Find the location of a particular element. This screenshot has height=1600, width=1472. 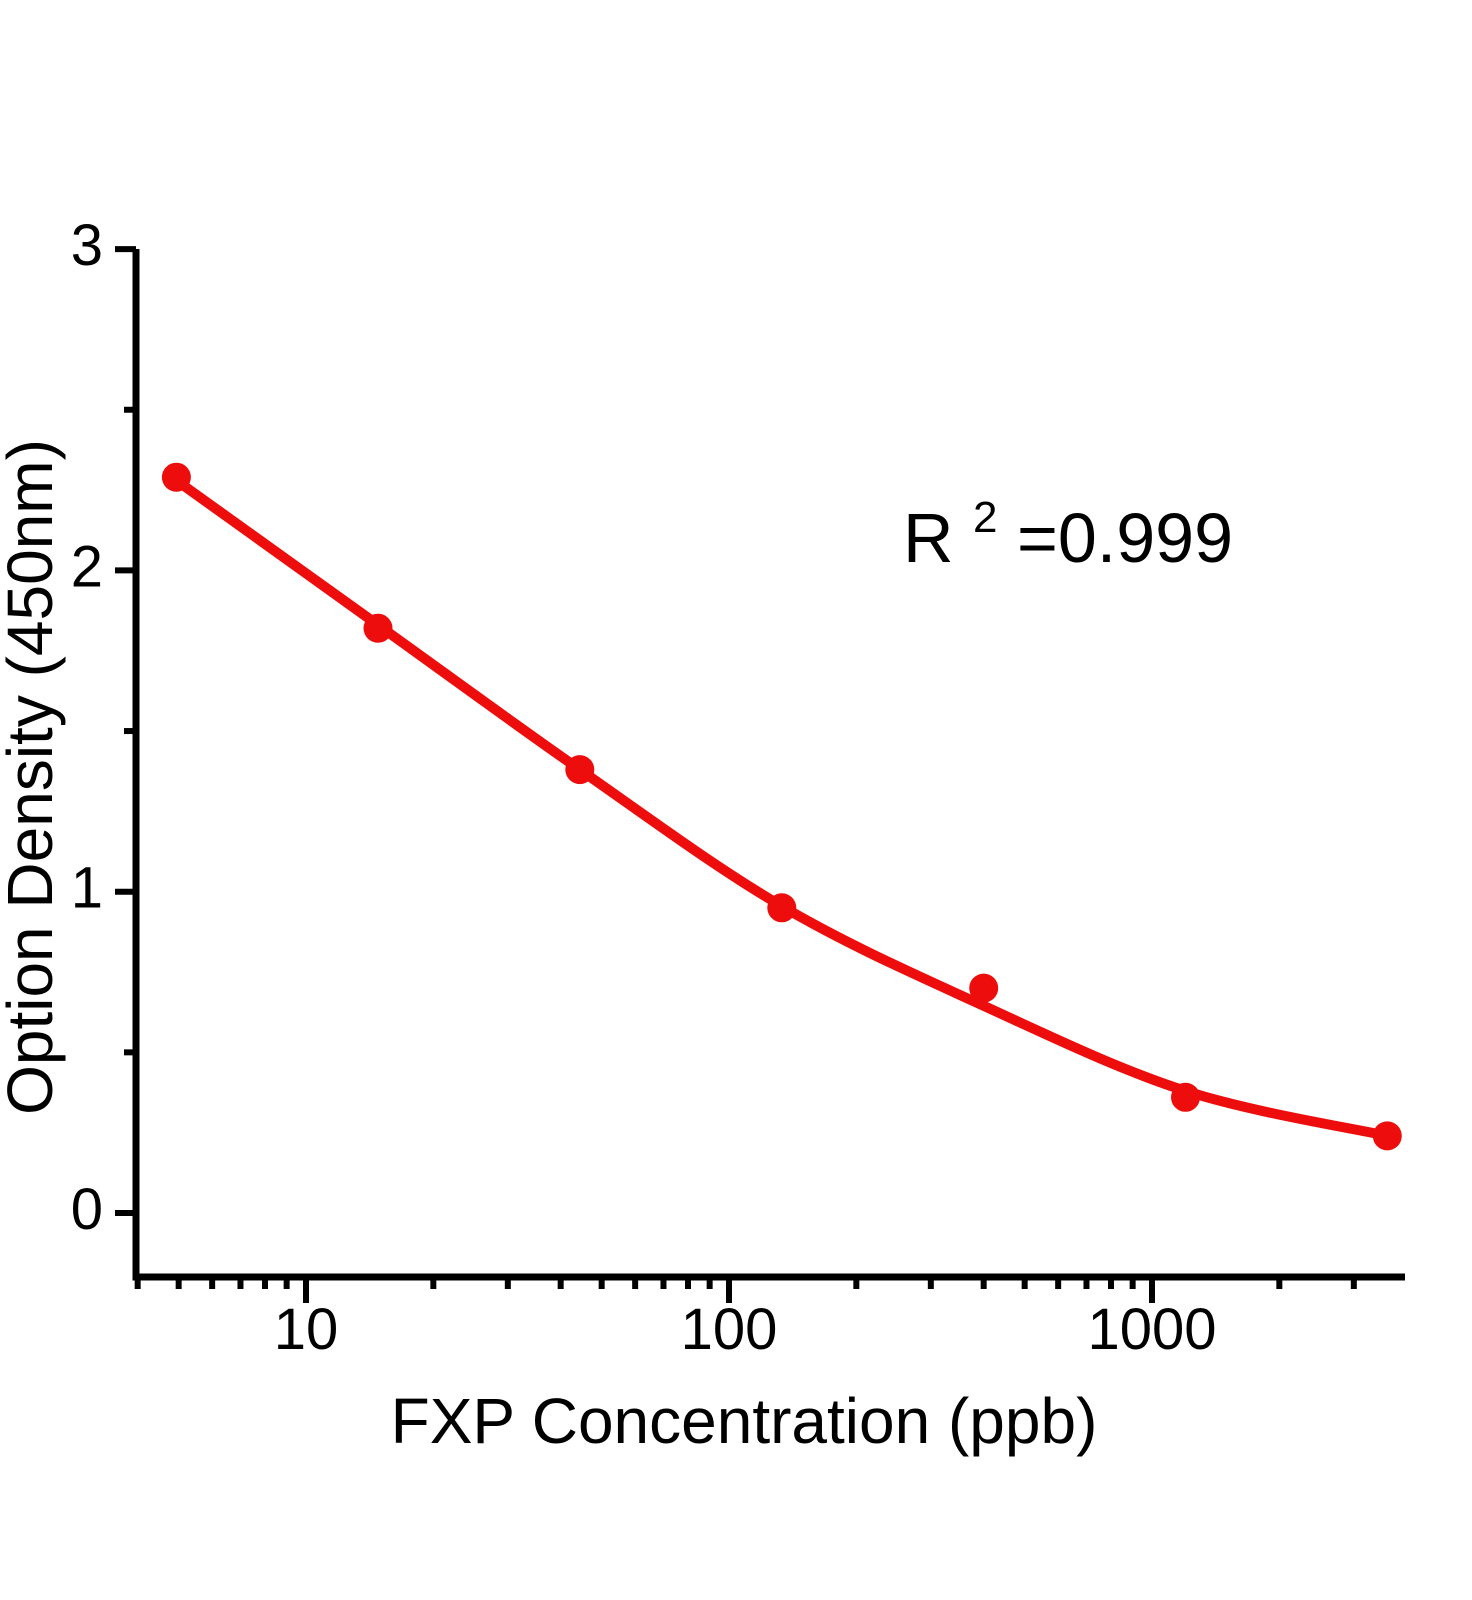

y-tick-label-3: 3 is located at coordinates (87, 245).